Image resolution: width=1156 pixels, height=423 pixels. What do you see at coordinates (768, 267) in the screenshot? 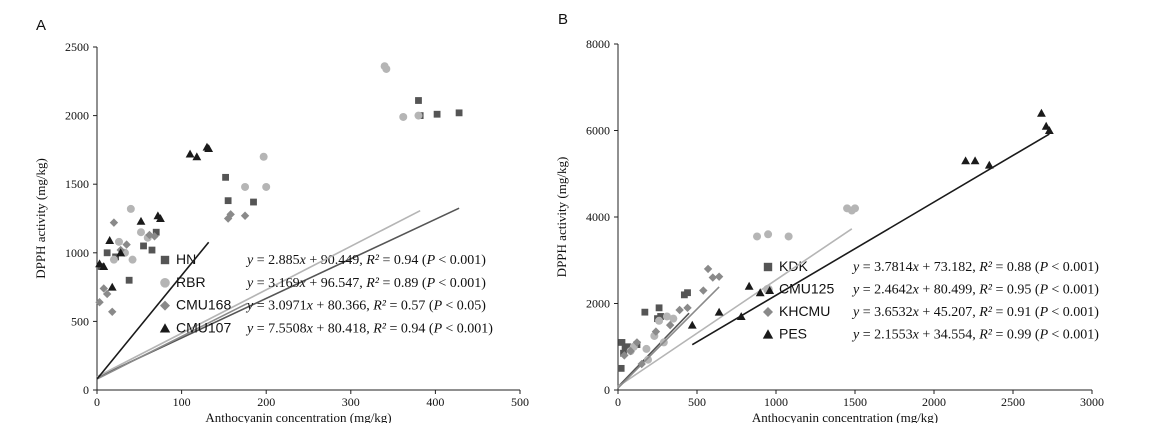
I see `legend-marker-KDK` at bounding box center [768, 267].